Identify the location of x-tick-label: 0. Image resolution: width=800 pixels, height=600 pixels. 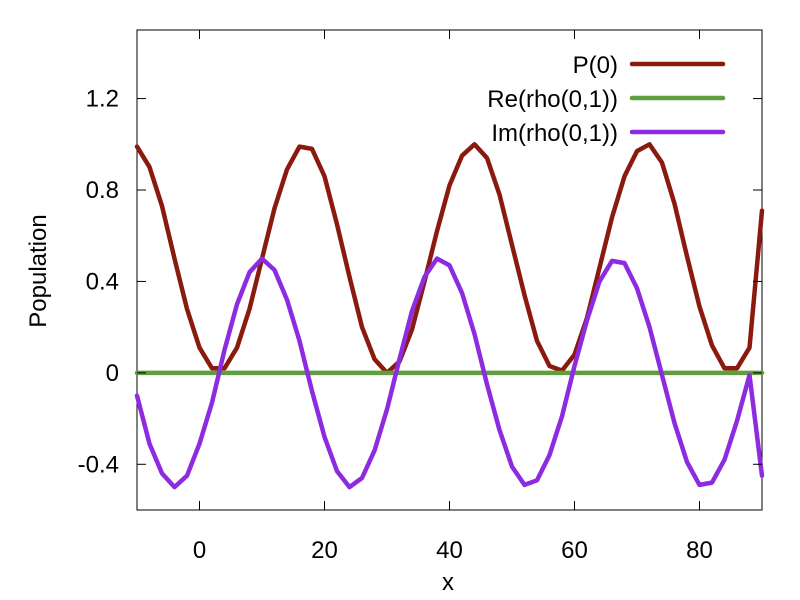
(199, 550).